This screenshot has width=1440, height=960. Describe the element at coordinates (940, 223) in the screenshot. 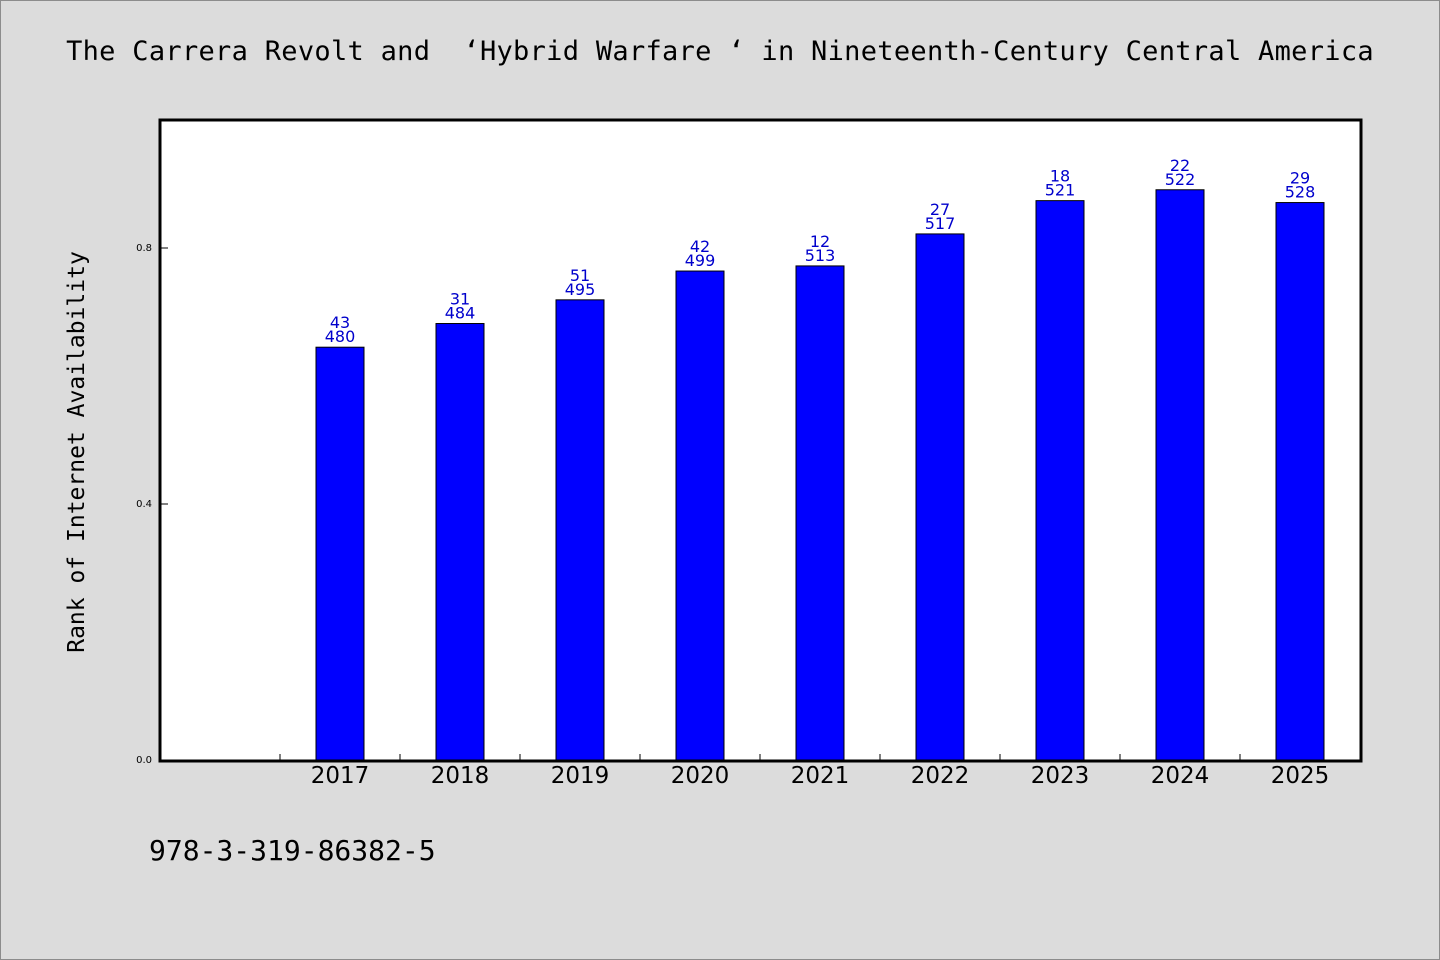

I see `bar-label-bottom: 517` at that location.